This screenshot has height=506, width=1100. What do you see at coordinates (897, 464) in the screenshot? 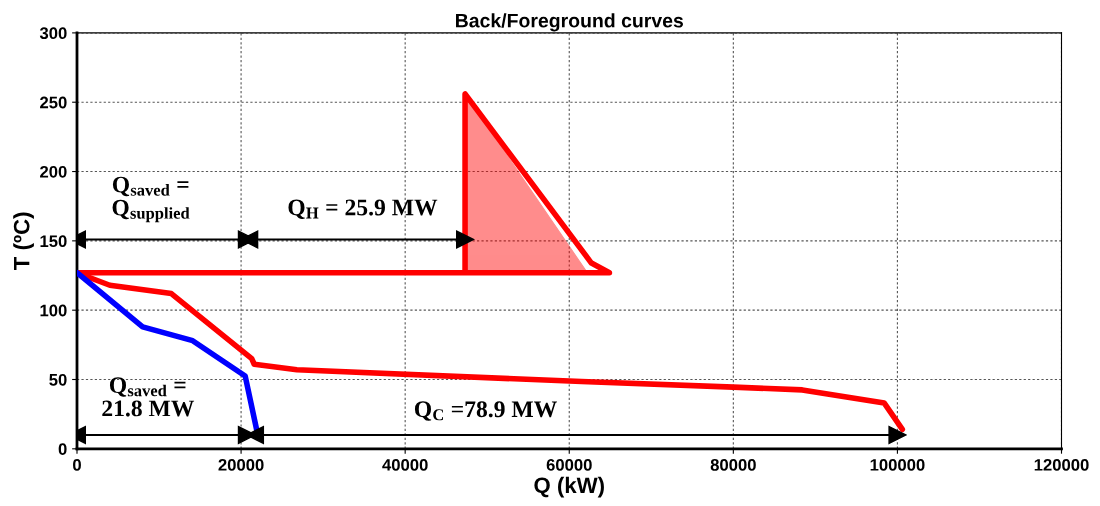
I see `x-tick-label: 100000` at bounding box center [897, 464].